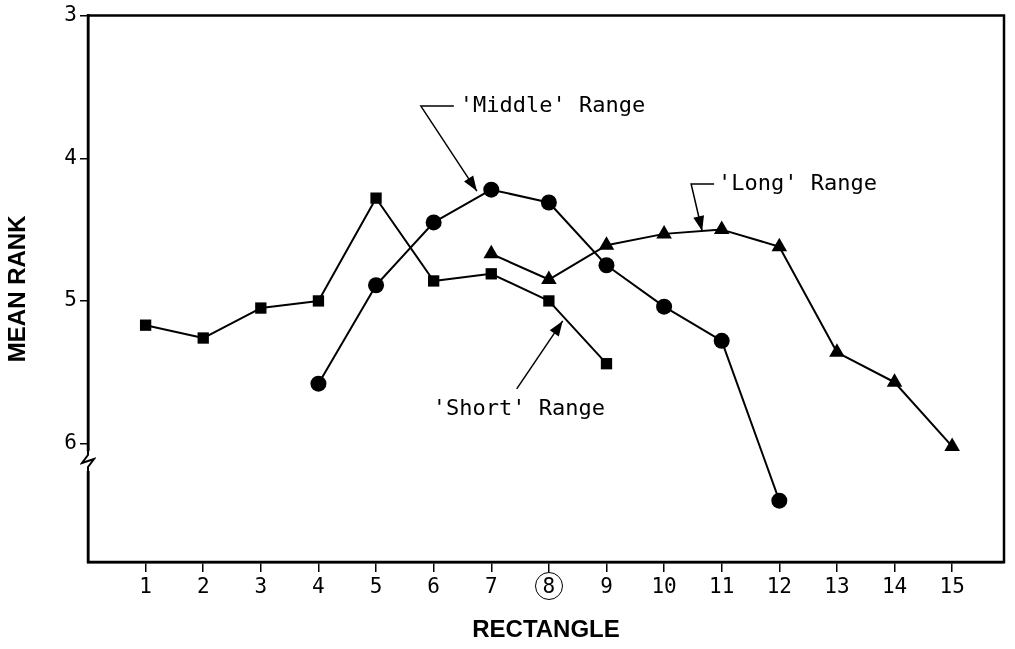 This screenshot has height=649, width=1015. Describe the element at coordinates (70, 442) in the screenshot. I see `y-tick-label: 6` at that location.